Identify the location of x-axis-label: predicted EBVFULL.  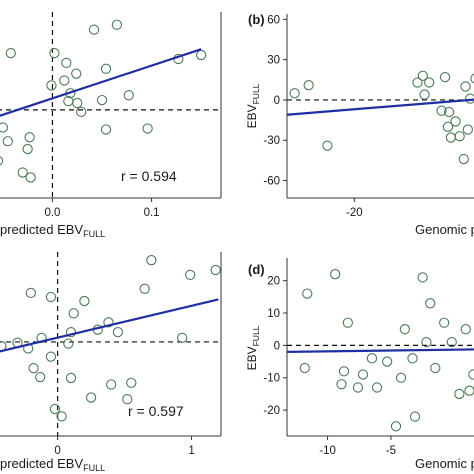
(52, 464).